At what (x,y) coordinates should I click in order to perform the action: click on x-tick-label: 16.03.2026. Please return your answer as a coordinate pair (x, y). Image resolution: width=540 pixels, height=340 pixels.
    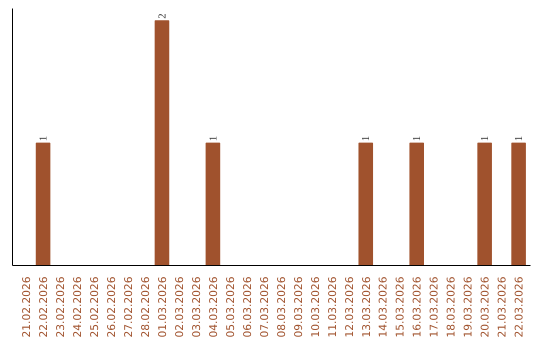
    Looking at the image, I should click on (417, 307).